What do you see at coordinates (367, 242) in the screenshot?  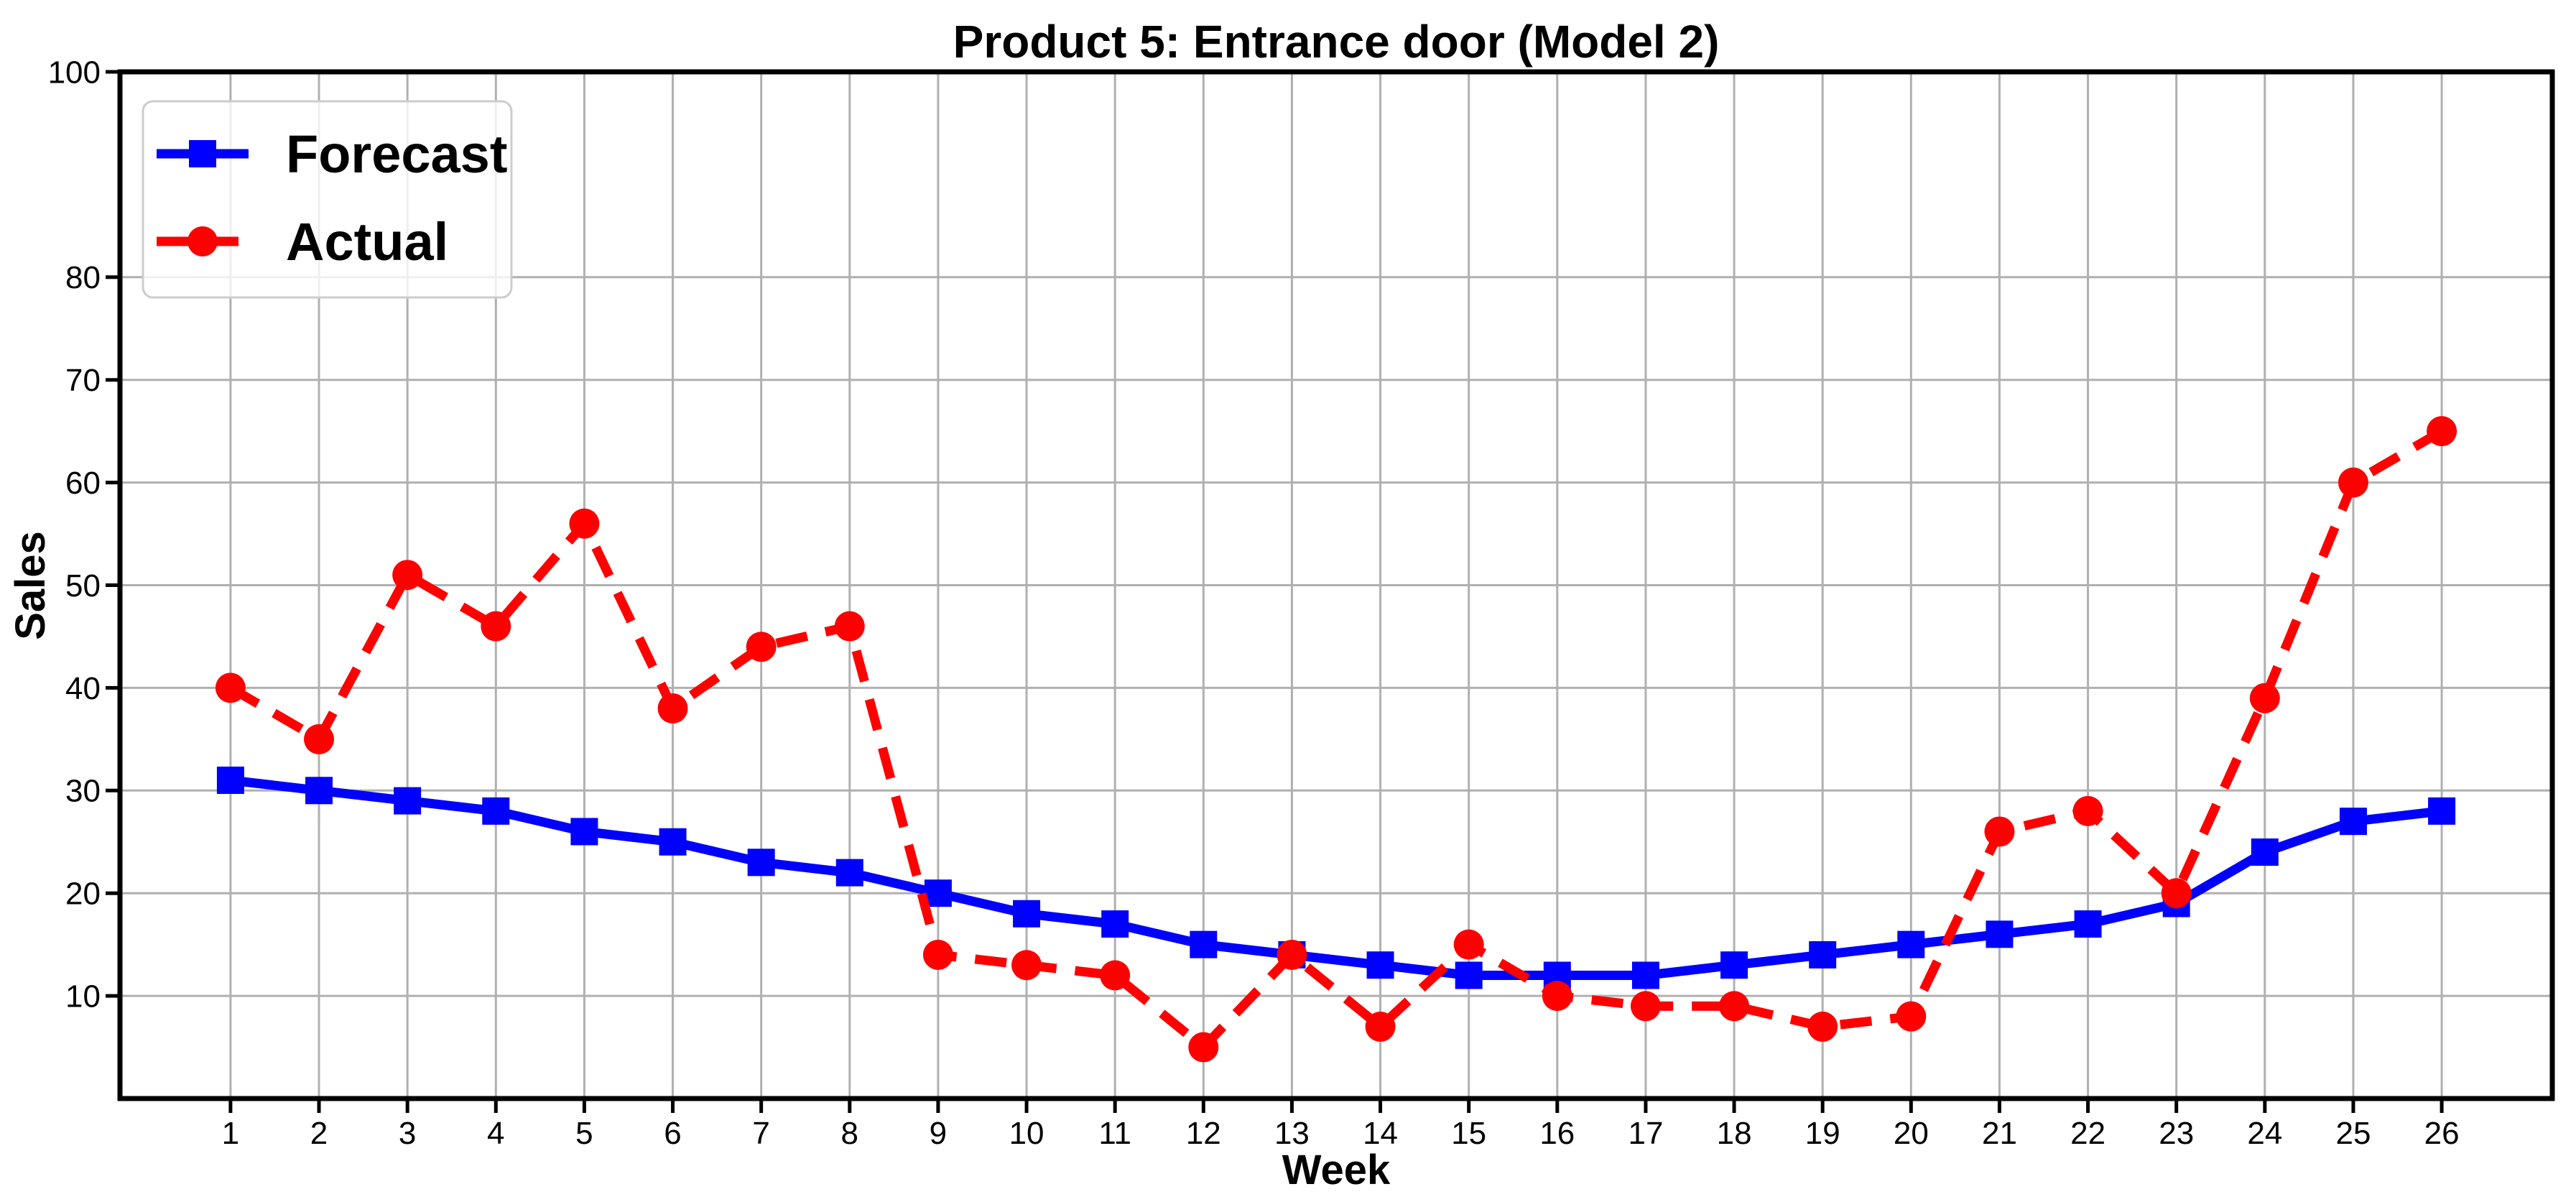 I see `legend-label-actual: Actual` at bounding box center [367, 242].